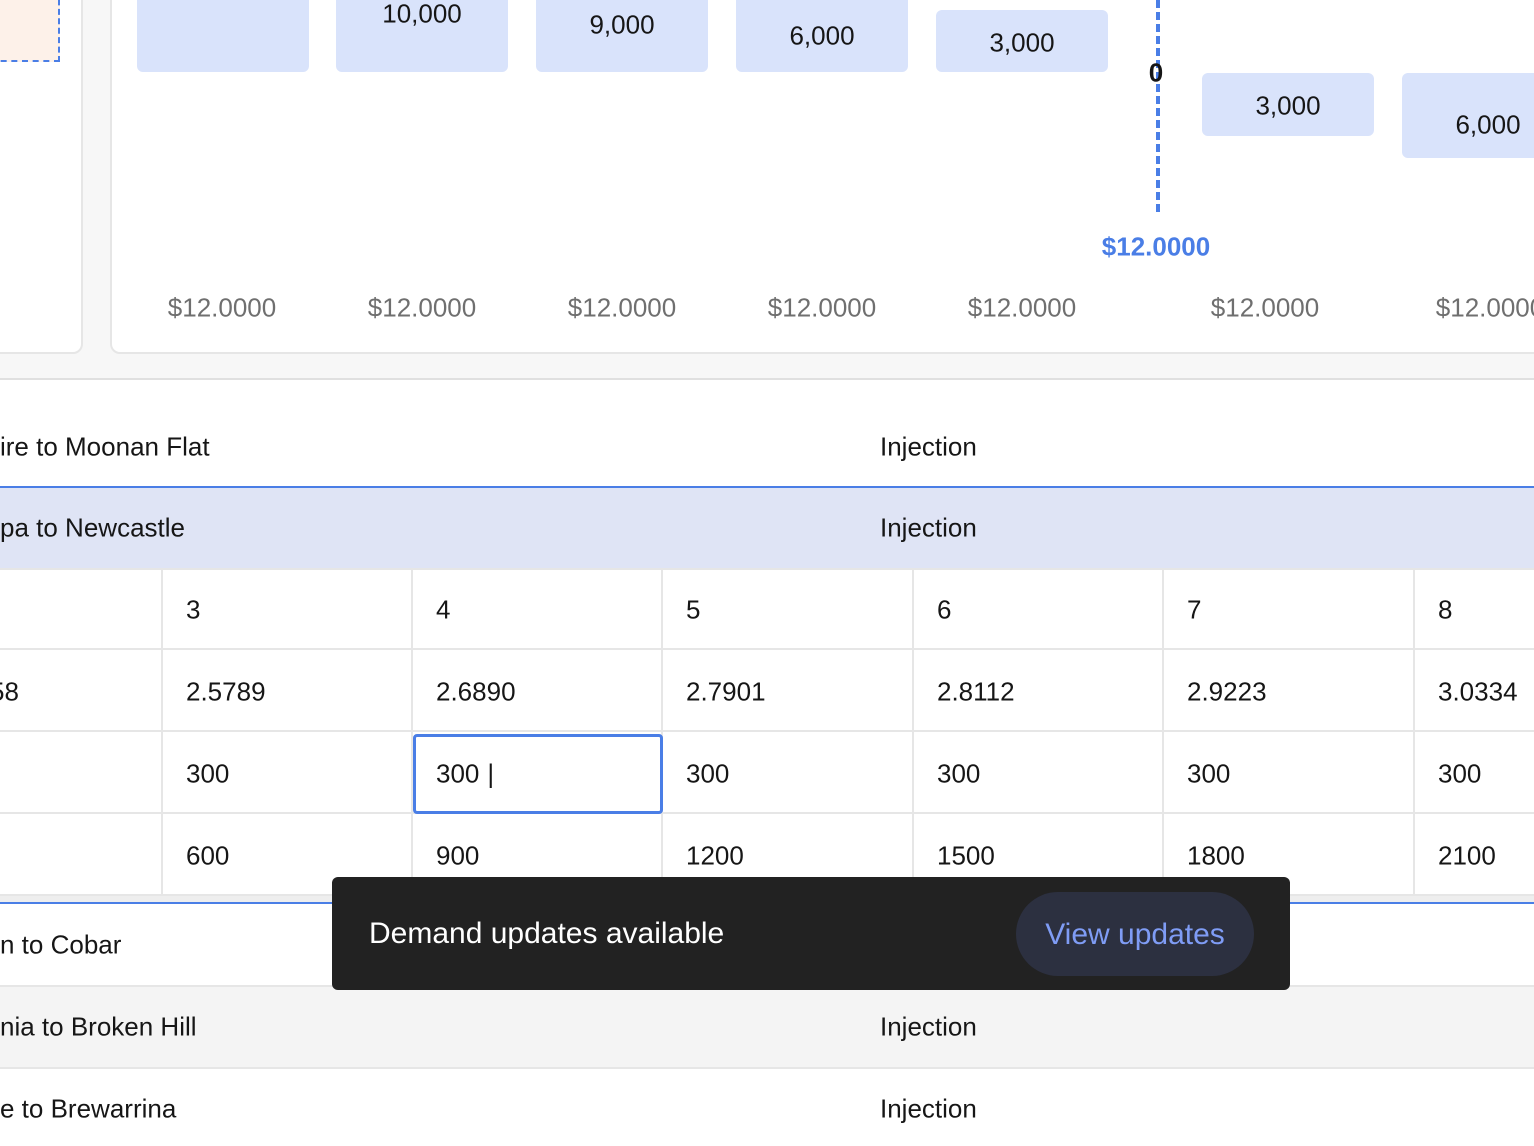 This screenshot has width=1534, height=1146. I want to click on button-label: View updates, so click(1135, 934).